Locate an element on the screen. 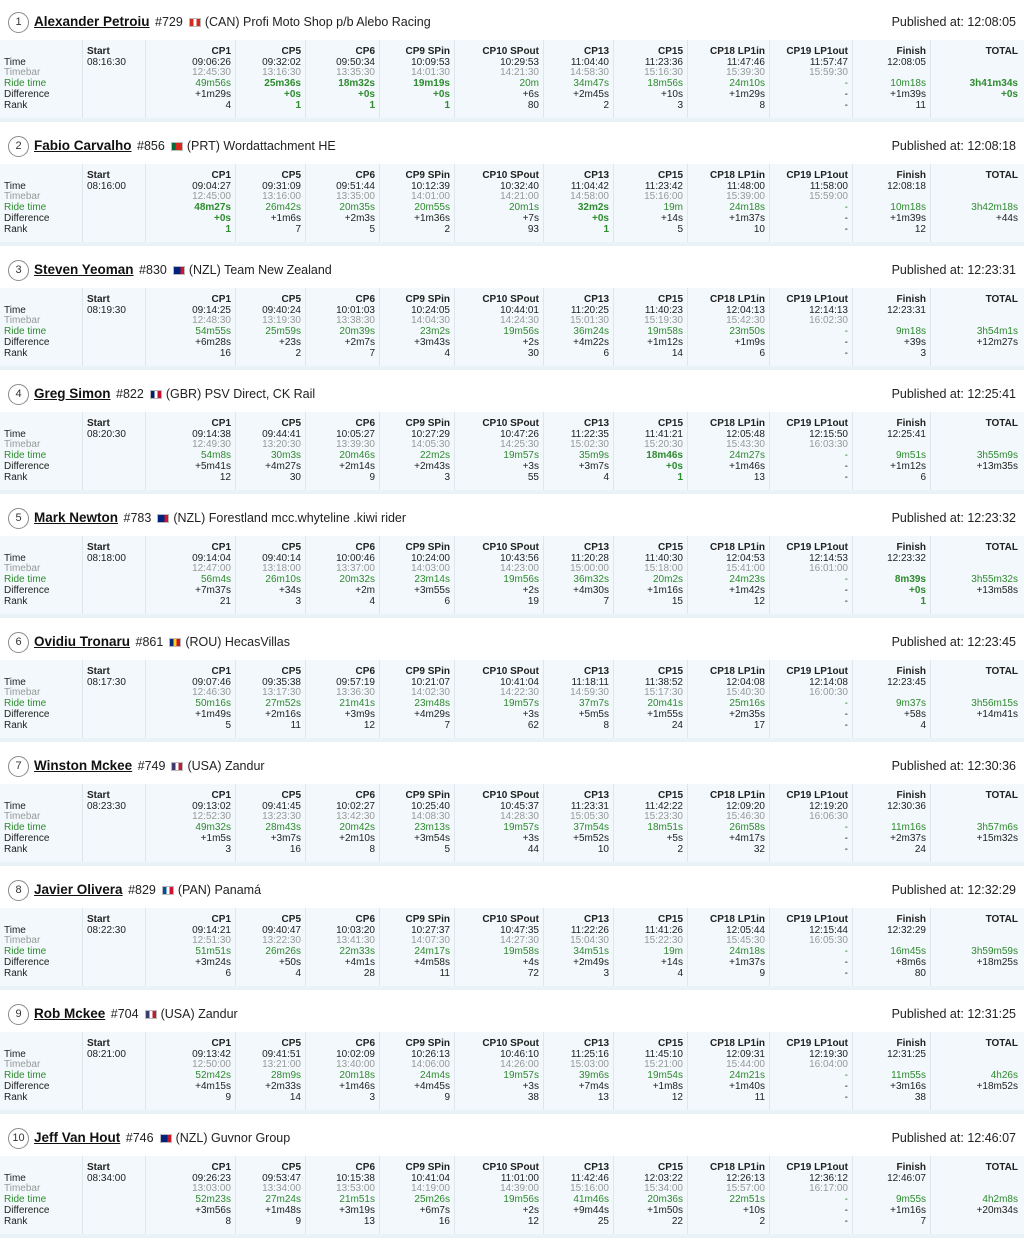  timebar-row-label: Timebar is located at coordinates (22, 320).